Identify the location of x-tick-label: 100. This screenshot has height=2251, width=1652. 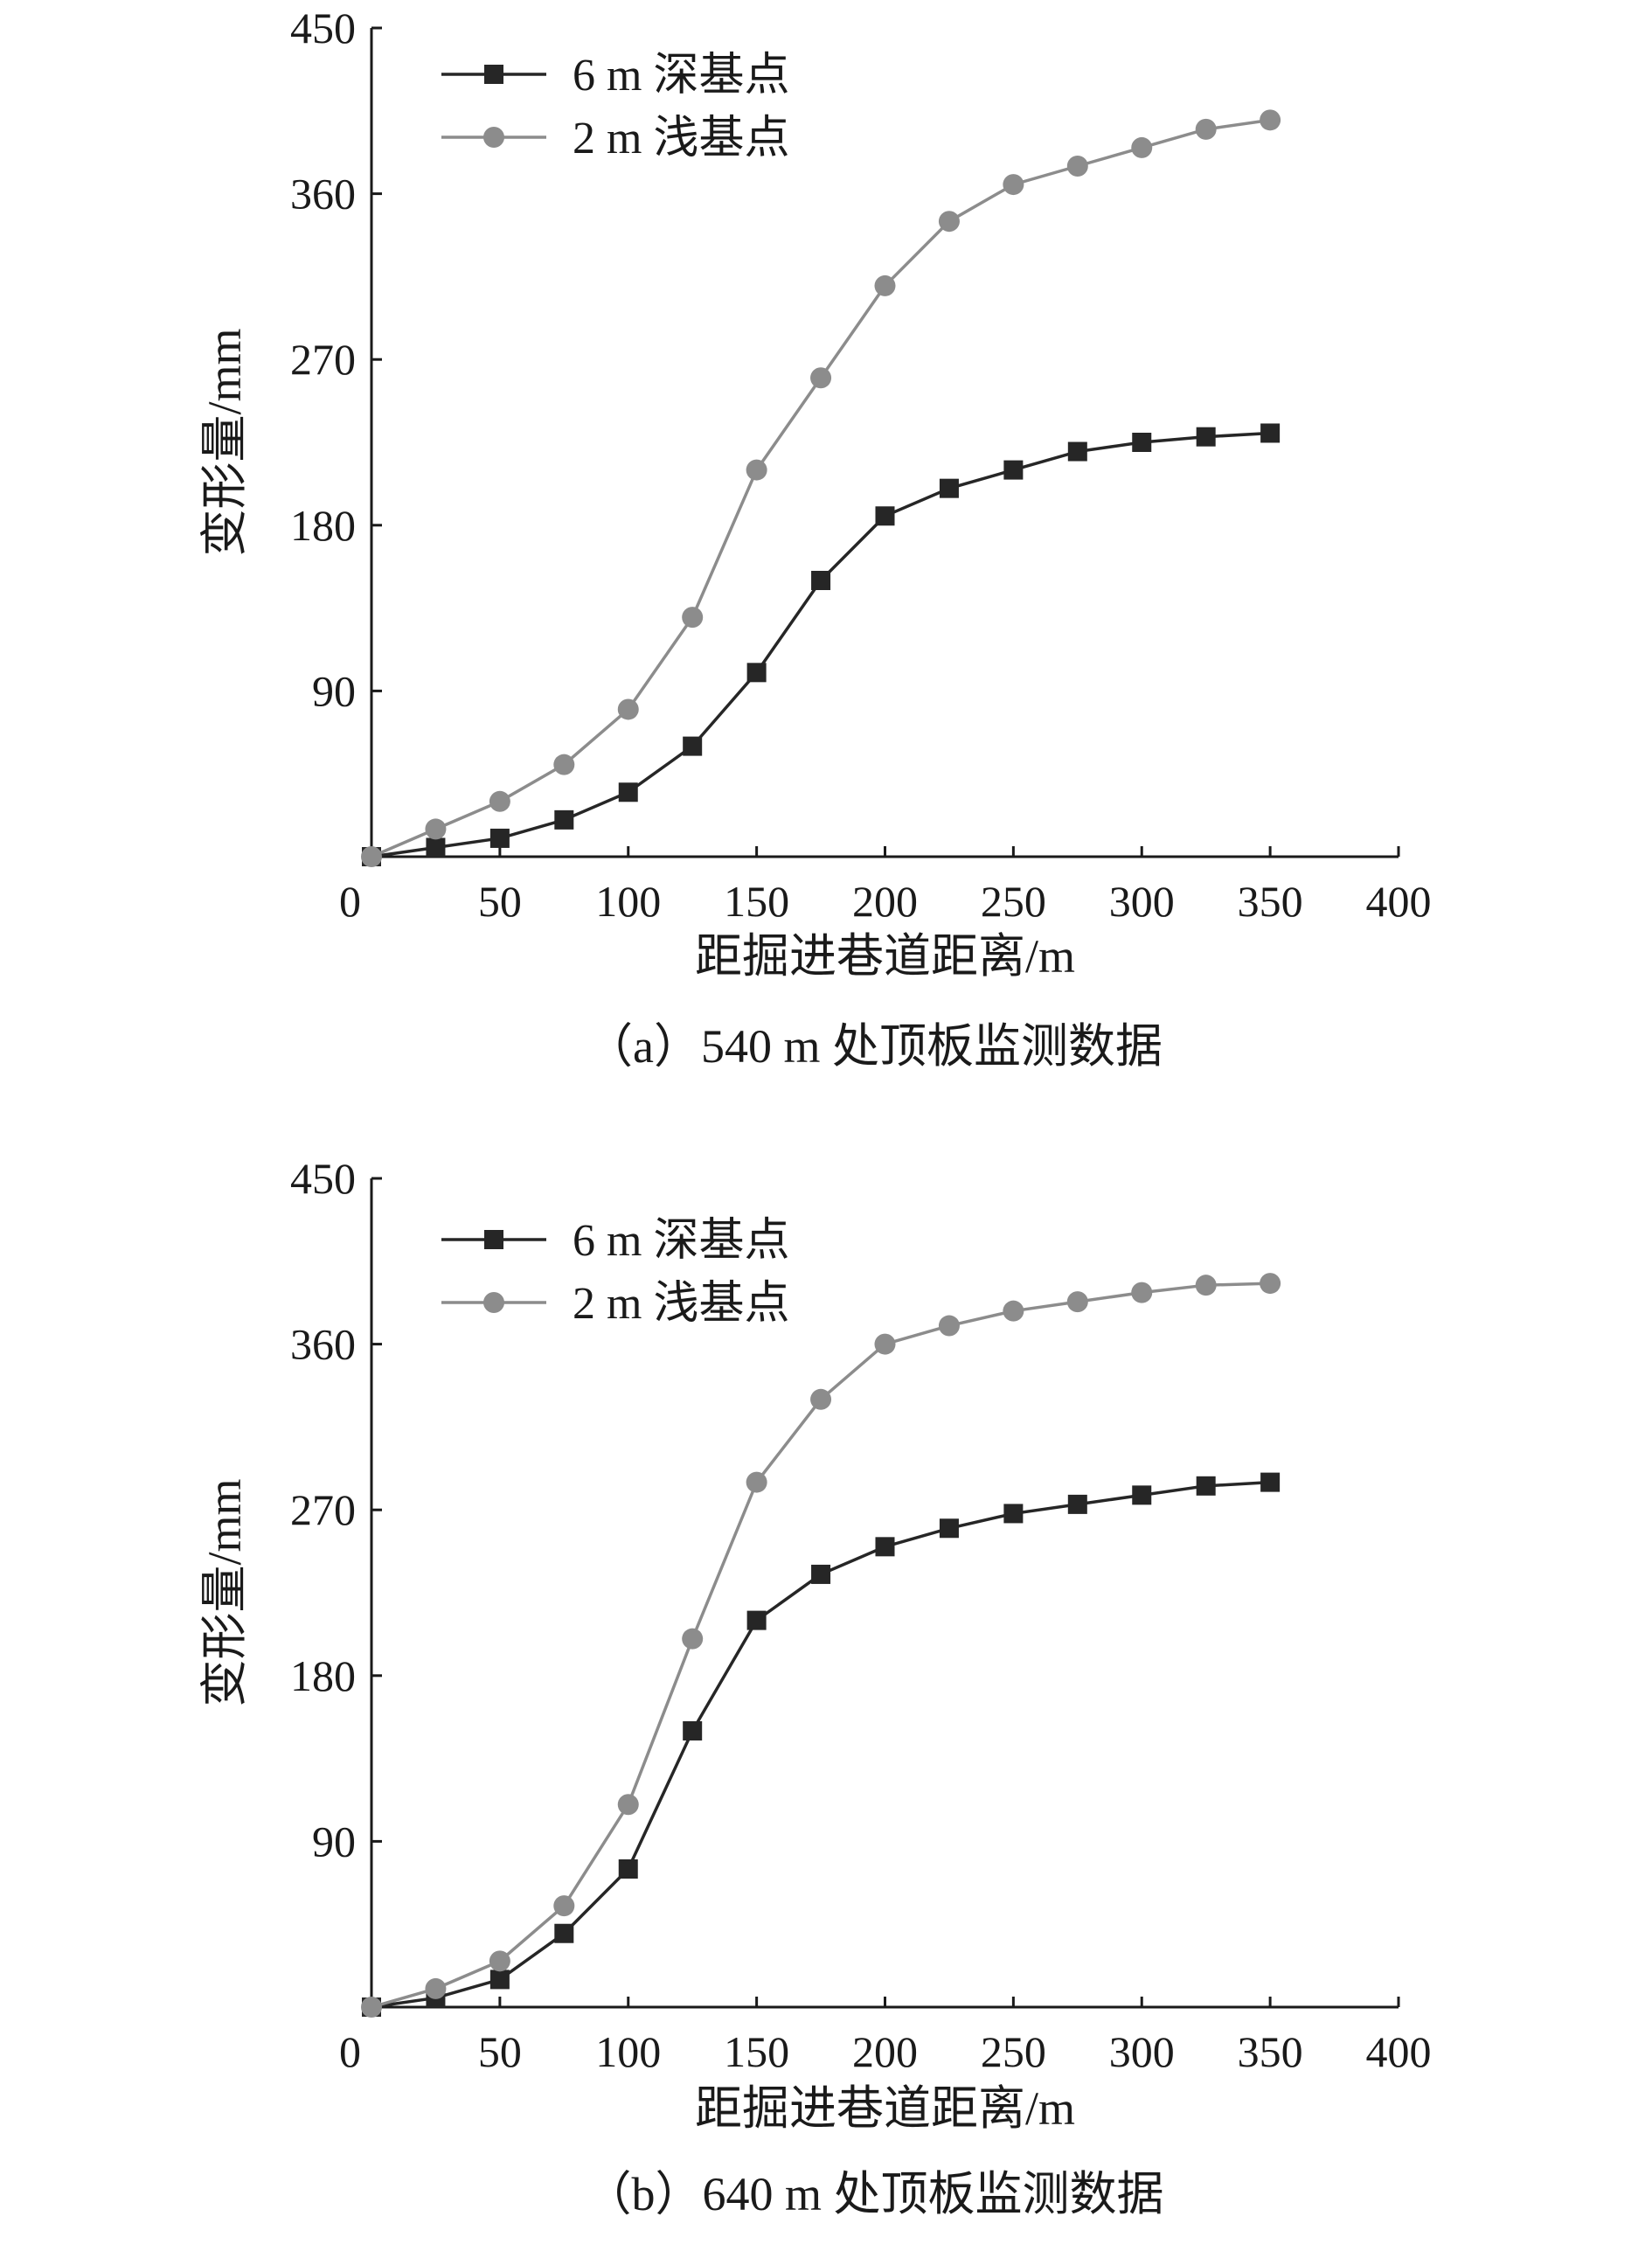
(628, 901).